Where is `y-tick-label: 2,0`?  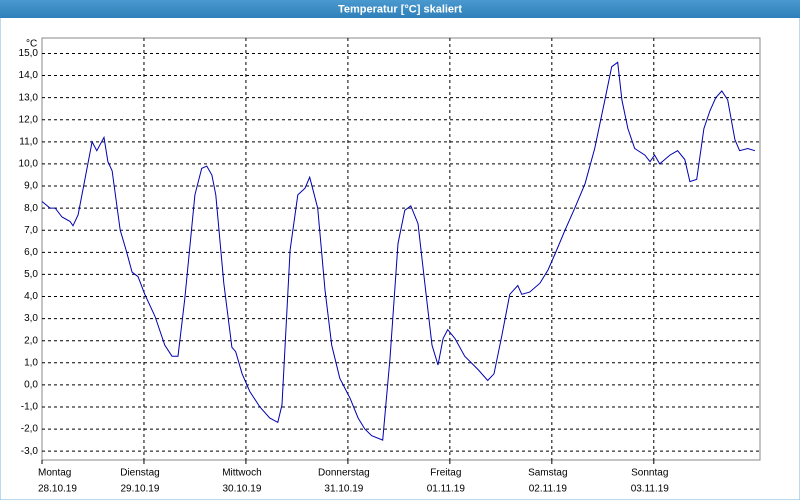 y-tick-label: 2,0 is located at coordinates (31, 340).